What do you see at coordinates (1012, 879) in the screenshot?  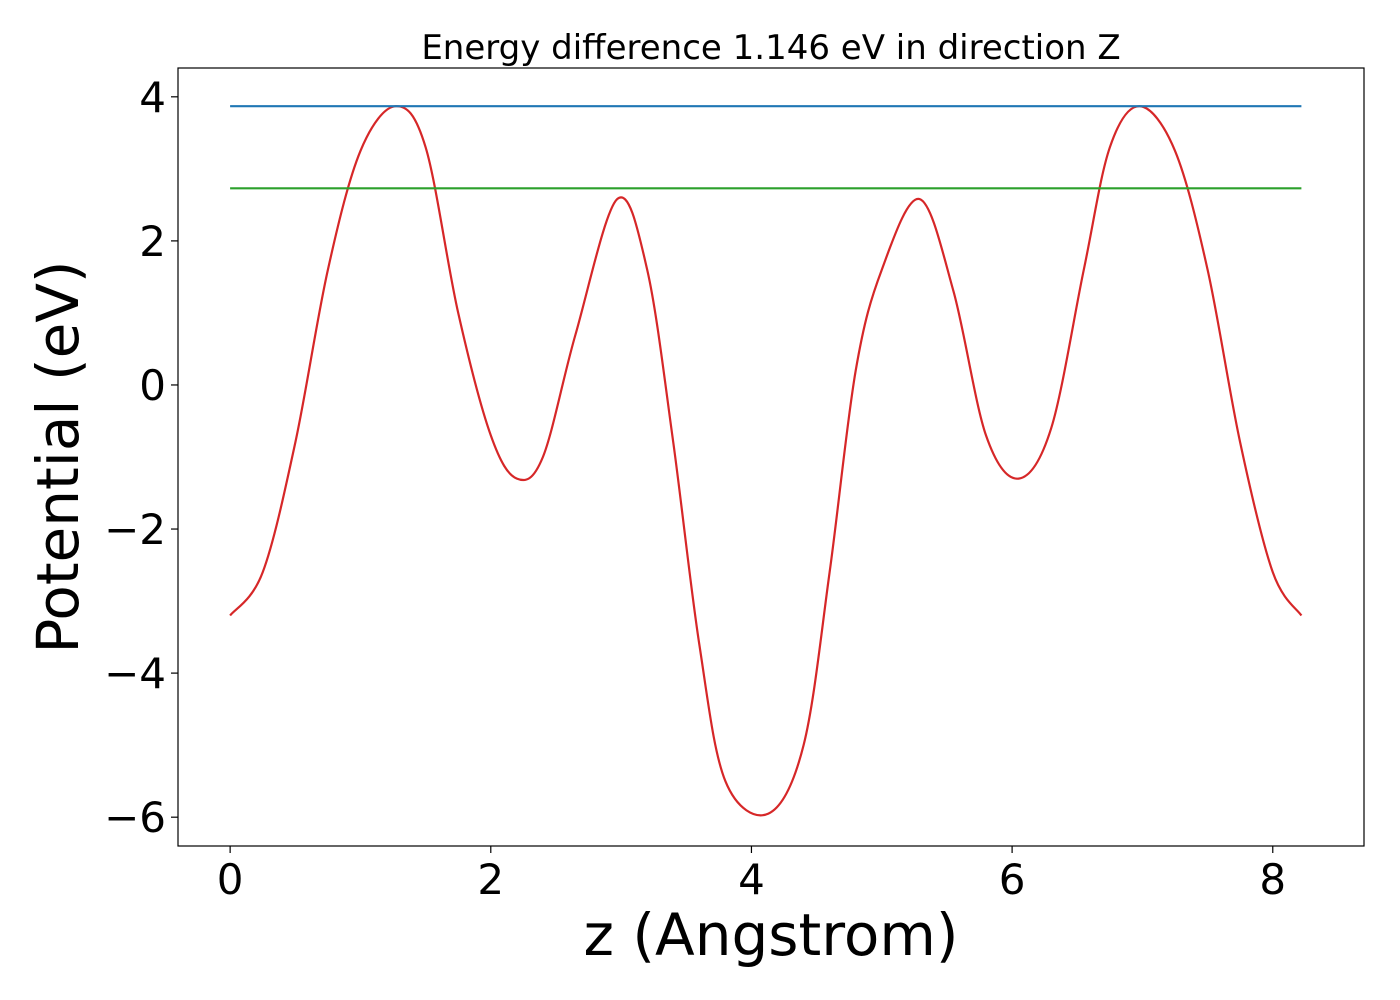 I see `x-tick-label: 6` at bounding box center [1012, 879].